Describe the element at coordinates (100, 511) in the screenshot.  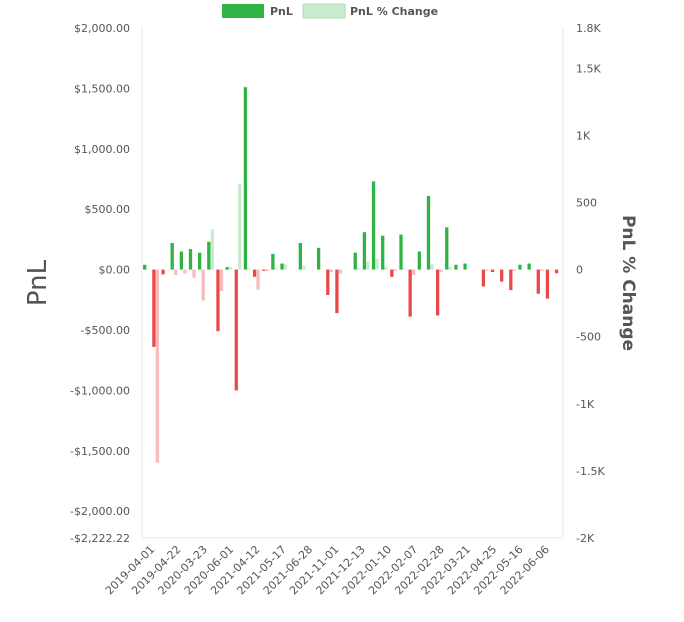
I see `left-tick-label: -$2,000.00` at that location.